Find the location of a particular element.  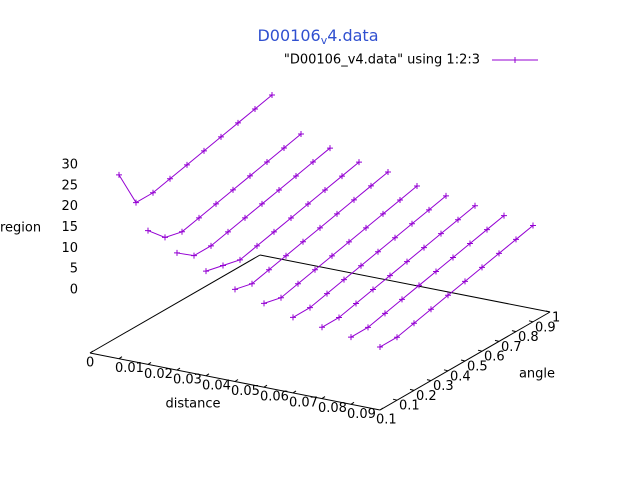

y-tick-label: 0.1 is located at coordinates (409, 406).